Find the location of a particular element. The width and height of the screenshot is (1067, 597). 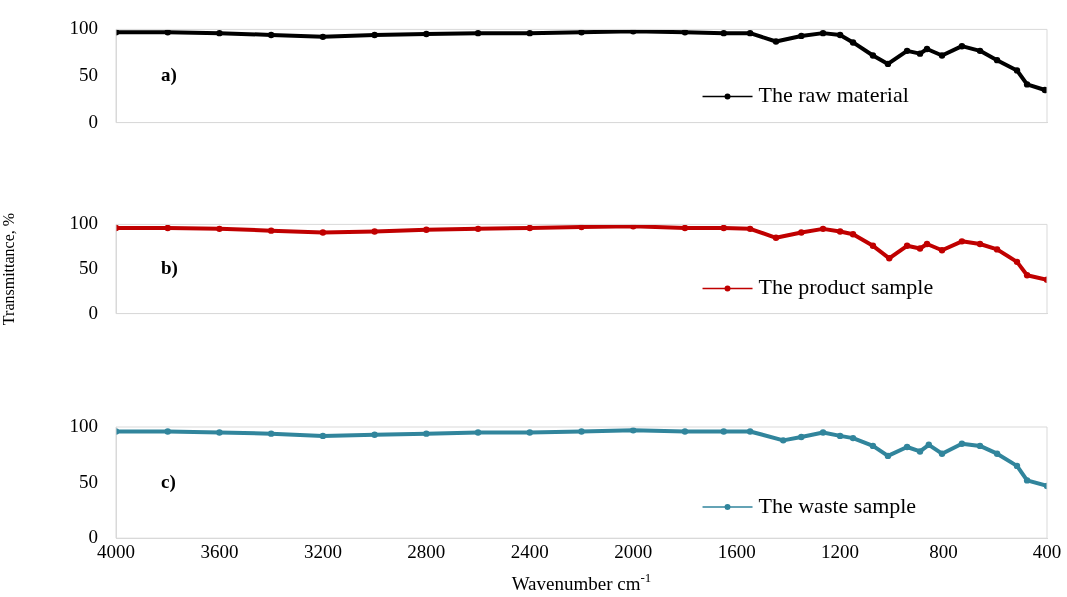

y-axis-title: Transmittance, % is located at coordinates (8, 269).